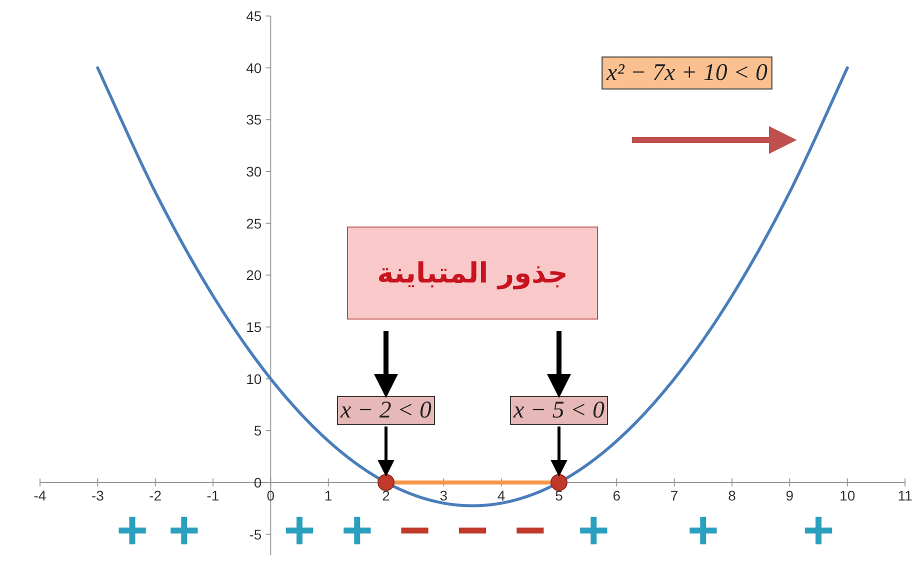 The width and height of the screenshot is (919, 563). I want to click on x-tick-label: 5, so click(559, 495).